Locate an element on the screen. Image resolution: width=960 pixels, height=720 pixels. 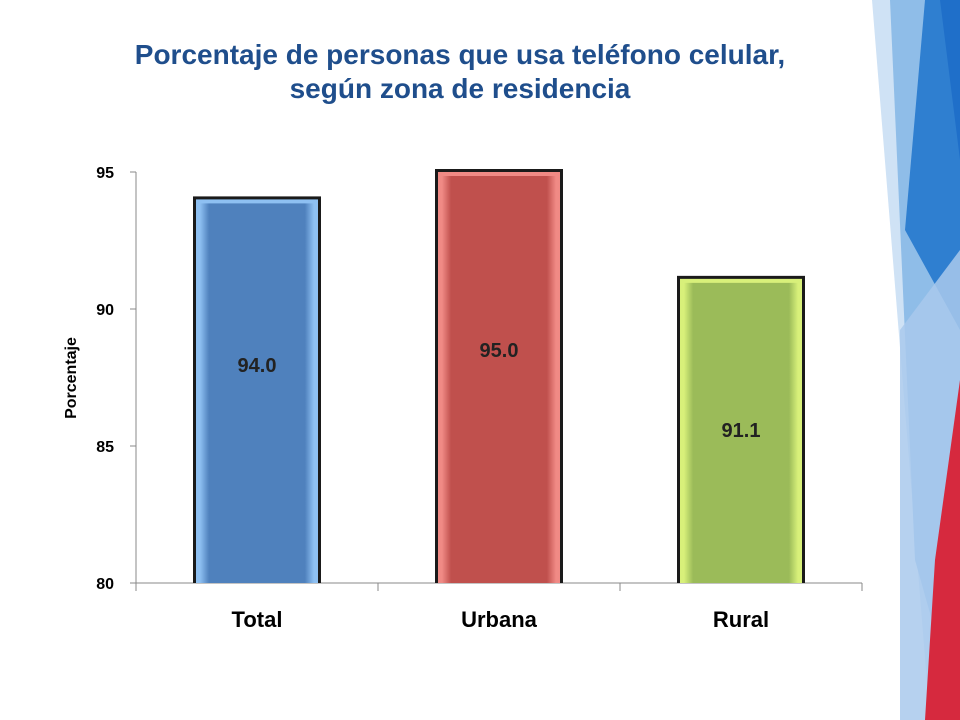
y-tick-label: 90 is located at coordinates (105, 310).